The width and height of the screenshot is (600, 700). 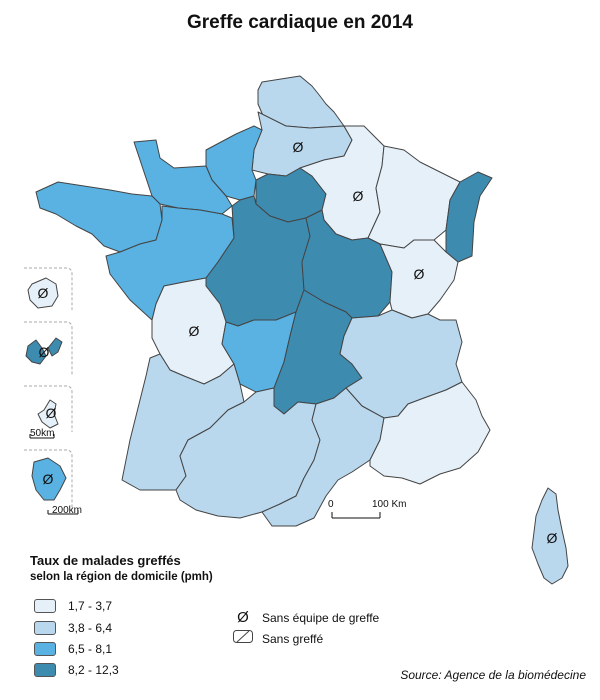 I want to click on legend-no-graft: Sans greffé, so click(x=277, y=638).